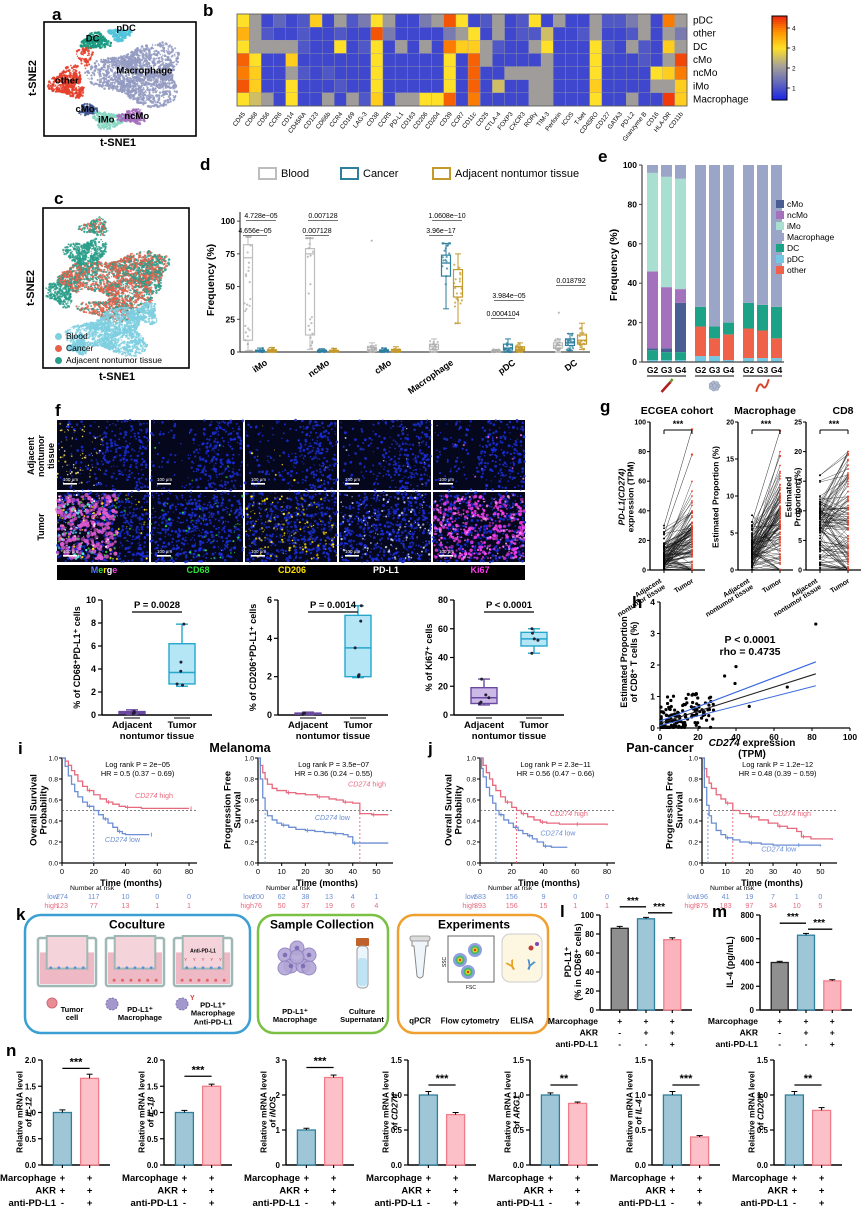  What do you see at coordinates (730, 962) in the screenshot?
I see `m-ylabel: IL-4 (pg/mL)` at bounding box center [730, 962].